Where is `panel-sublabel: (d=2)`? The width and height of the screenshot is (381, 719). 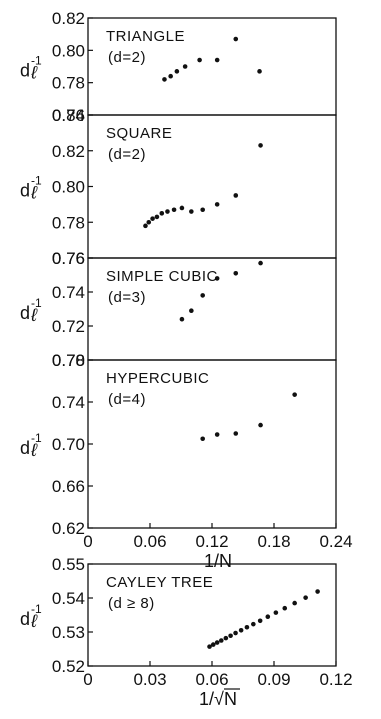 panel-sublabel: (d=2) is located at coordinates (127, 154).